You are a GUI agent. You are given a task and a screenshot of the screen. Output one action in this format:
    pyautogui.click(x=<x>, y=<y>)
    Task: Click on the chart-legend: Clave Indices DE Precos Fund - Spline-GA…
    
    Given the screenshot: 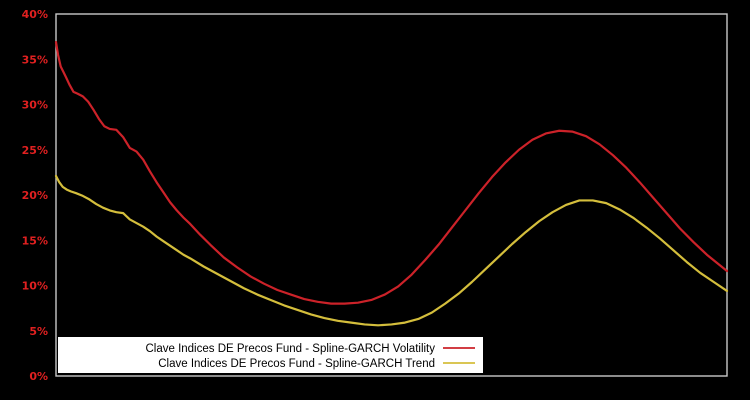 What is the action you would take?
    pyautogui.click(x=270, y=355)
    